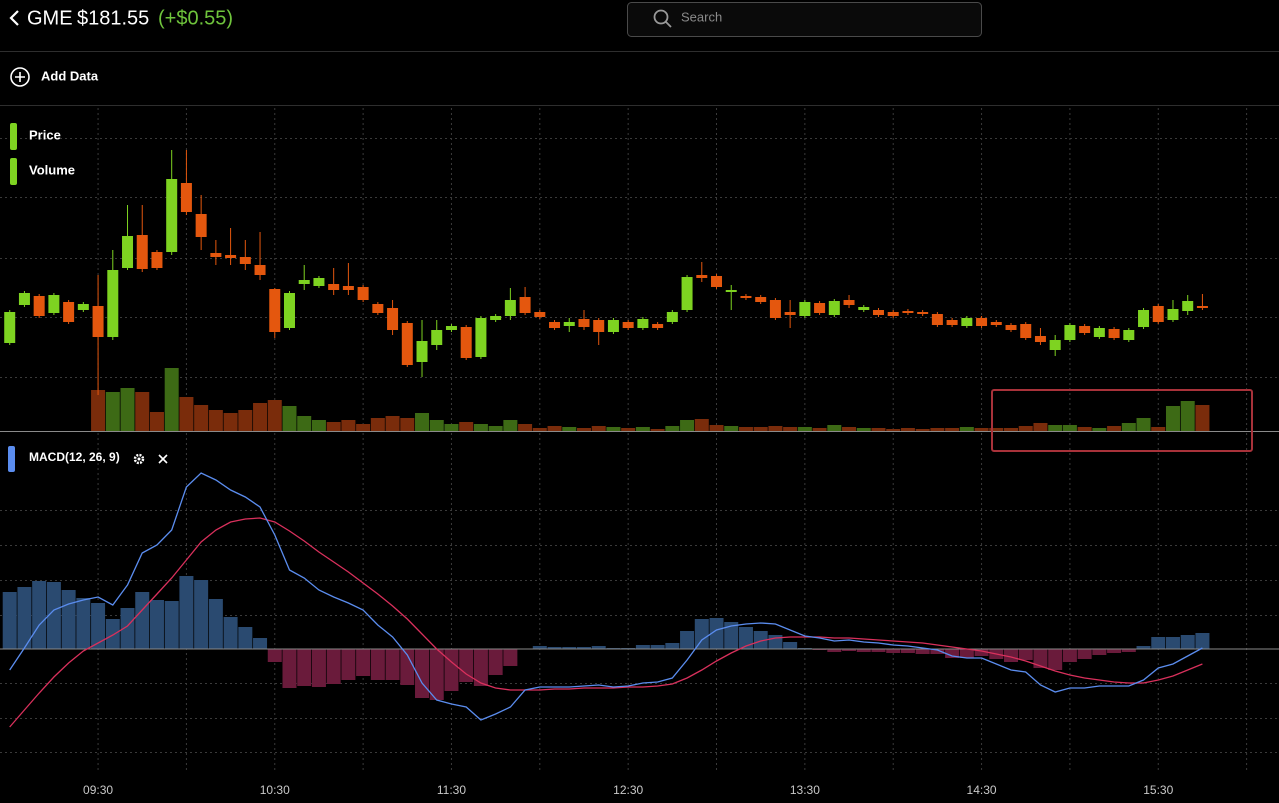 The image size is (1279, 803). Describe the element at coordinates (74, 457) in the screenshot. I see `macd-title: MACD(12, 26, 9)` at that location.